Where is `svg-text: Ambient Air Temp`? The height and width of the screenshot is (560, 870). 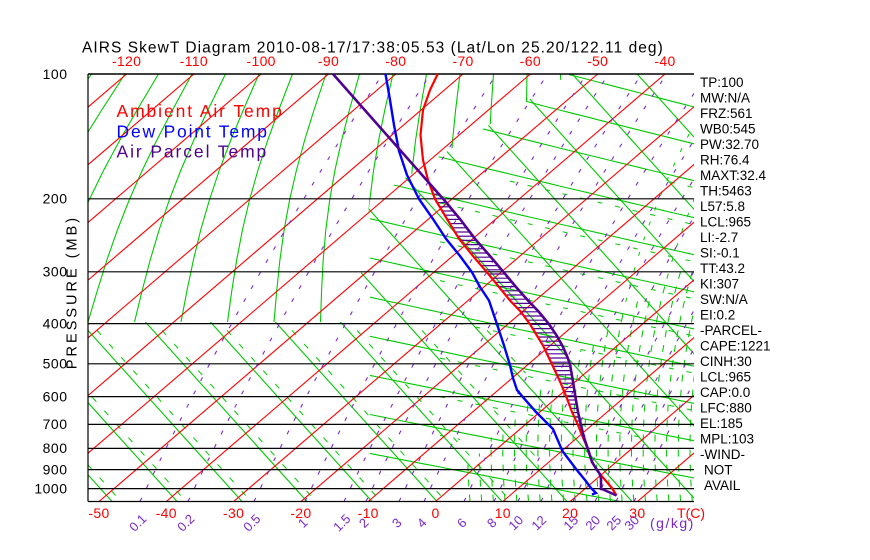
svg-text: Ambient Air Temp is located at coordinates (200, 111).